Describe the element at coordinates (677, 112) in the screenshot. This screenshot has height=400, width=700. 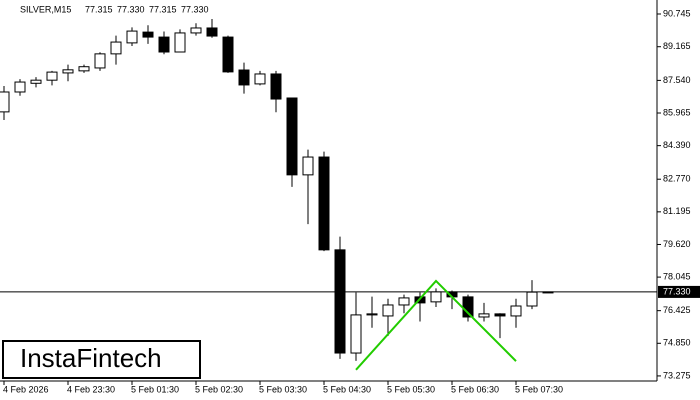
I see `y-tick-label: 85.965` at that location.